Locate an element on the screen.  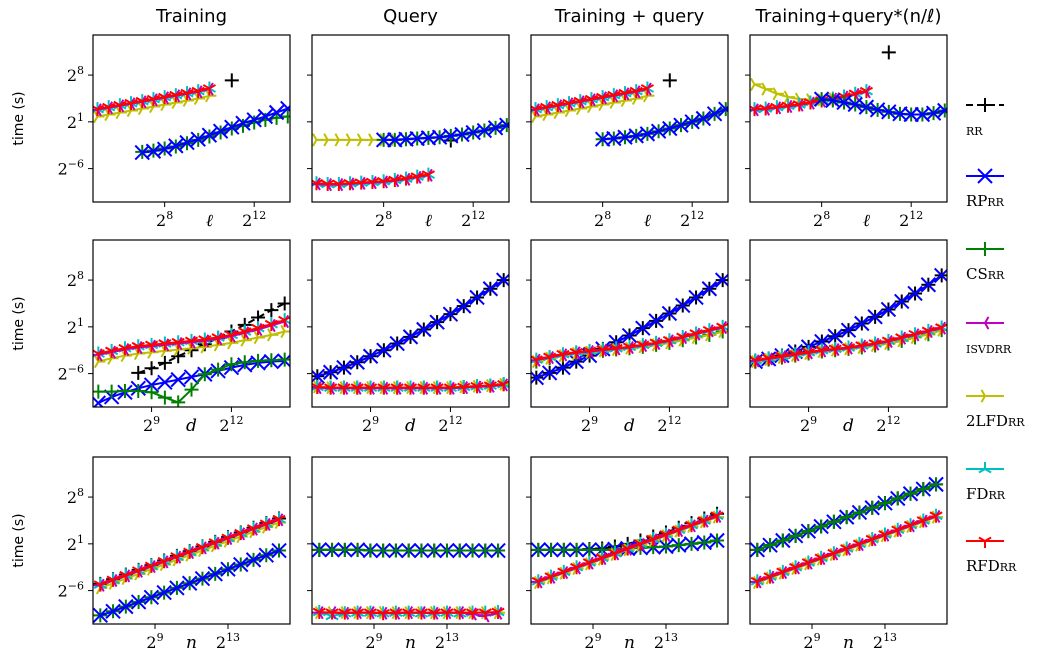
x-tick-label: 29 is located at coordinates (592, 641).